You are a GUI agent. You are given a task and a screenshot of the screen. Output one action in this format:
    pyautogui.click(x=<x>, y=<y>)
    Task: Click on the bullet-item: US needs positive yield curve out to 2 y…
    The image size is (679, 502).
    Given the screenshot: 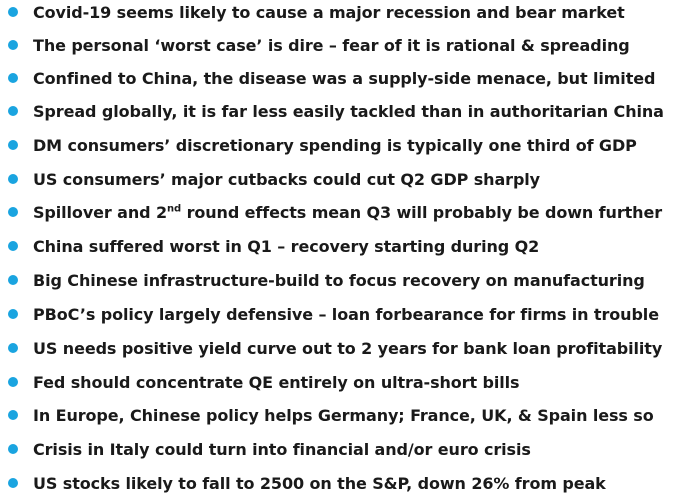 What is the action you would take?
    pyautogui.click(x=339, y=348)
    